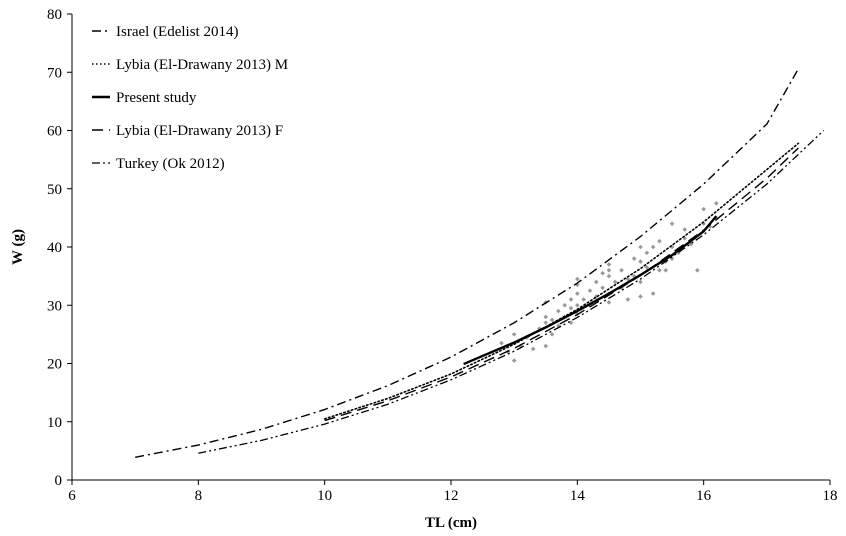 The height and width of the screenshot is (536, 846). Describe the element at coordinates (54, 423) in the screenshot. I see `y-tick-label: 10` at that location.